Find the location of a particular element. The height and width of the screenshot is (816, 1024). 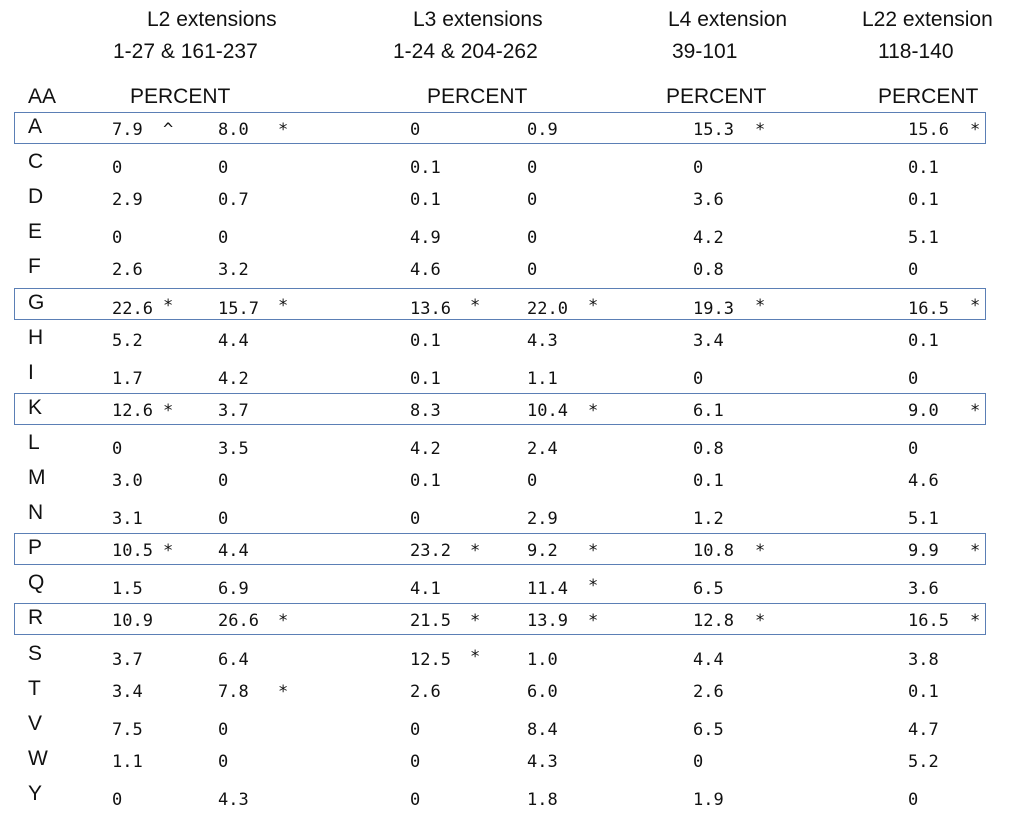

percent-value: 13.9 is located at coordinates (547, 621).